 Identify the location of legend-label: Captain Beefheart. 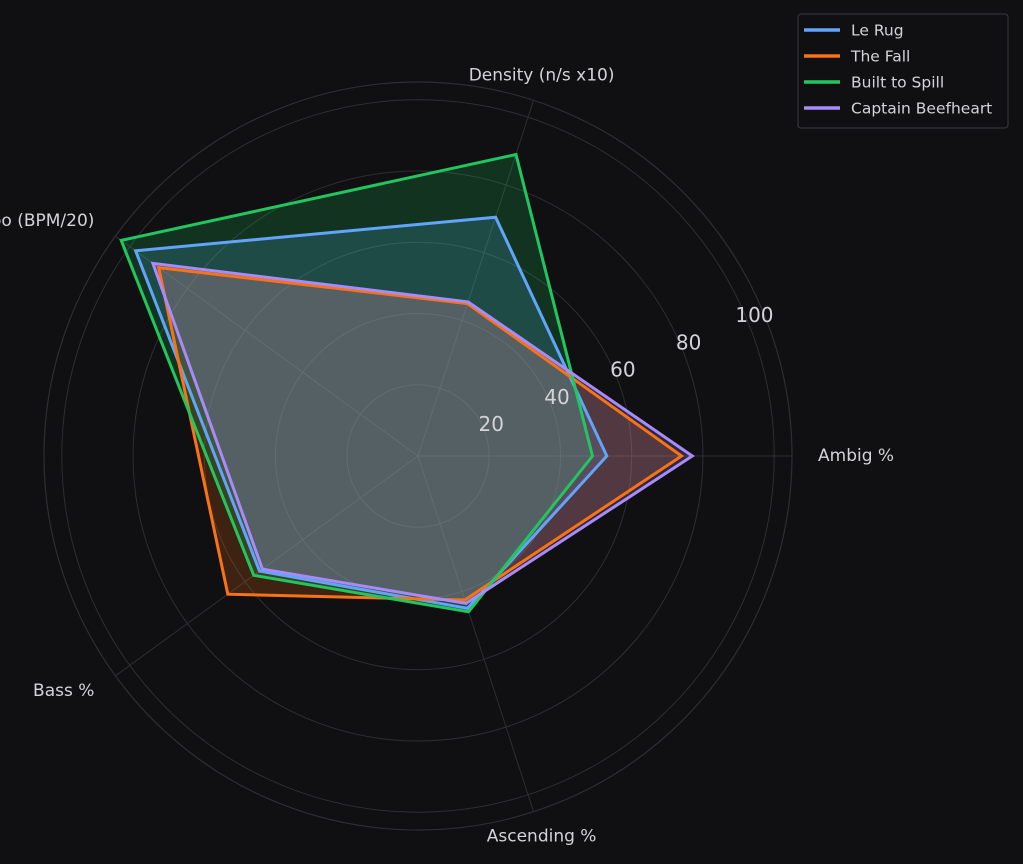
(921, 109).